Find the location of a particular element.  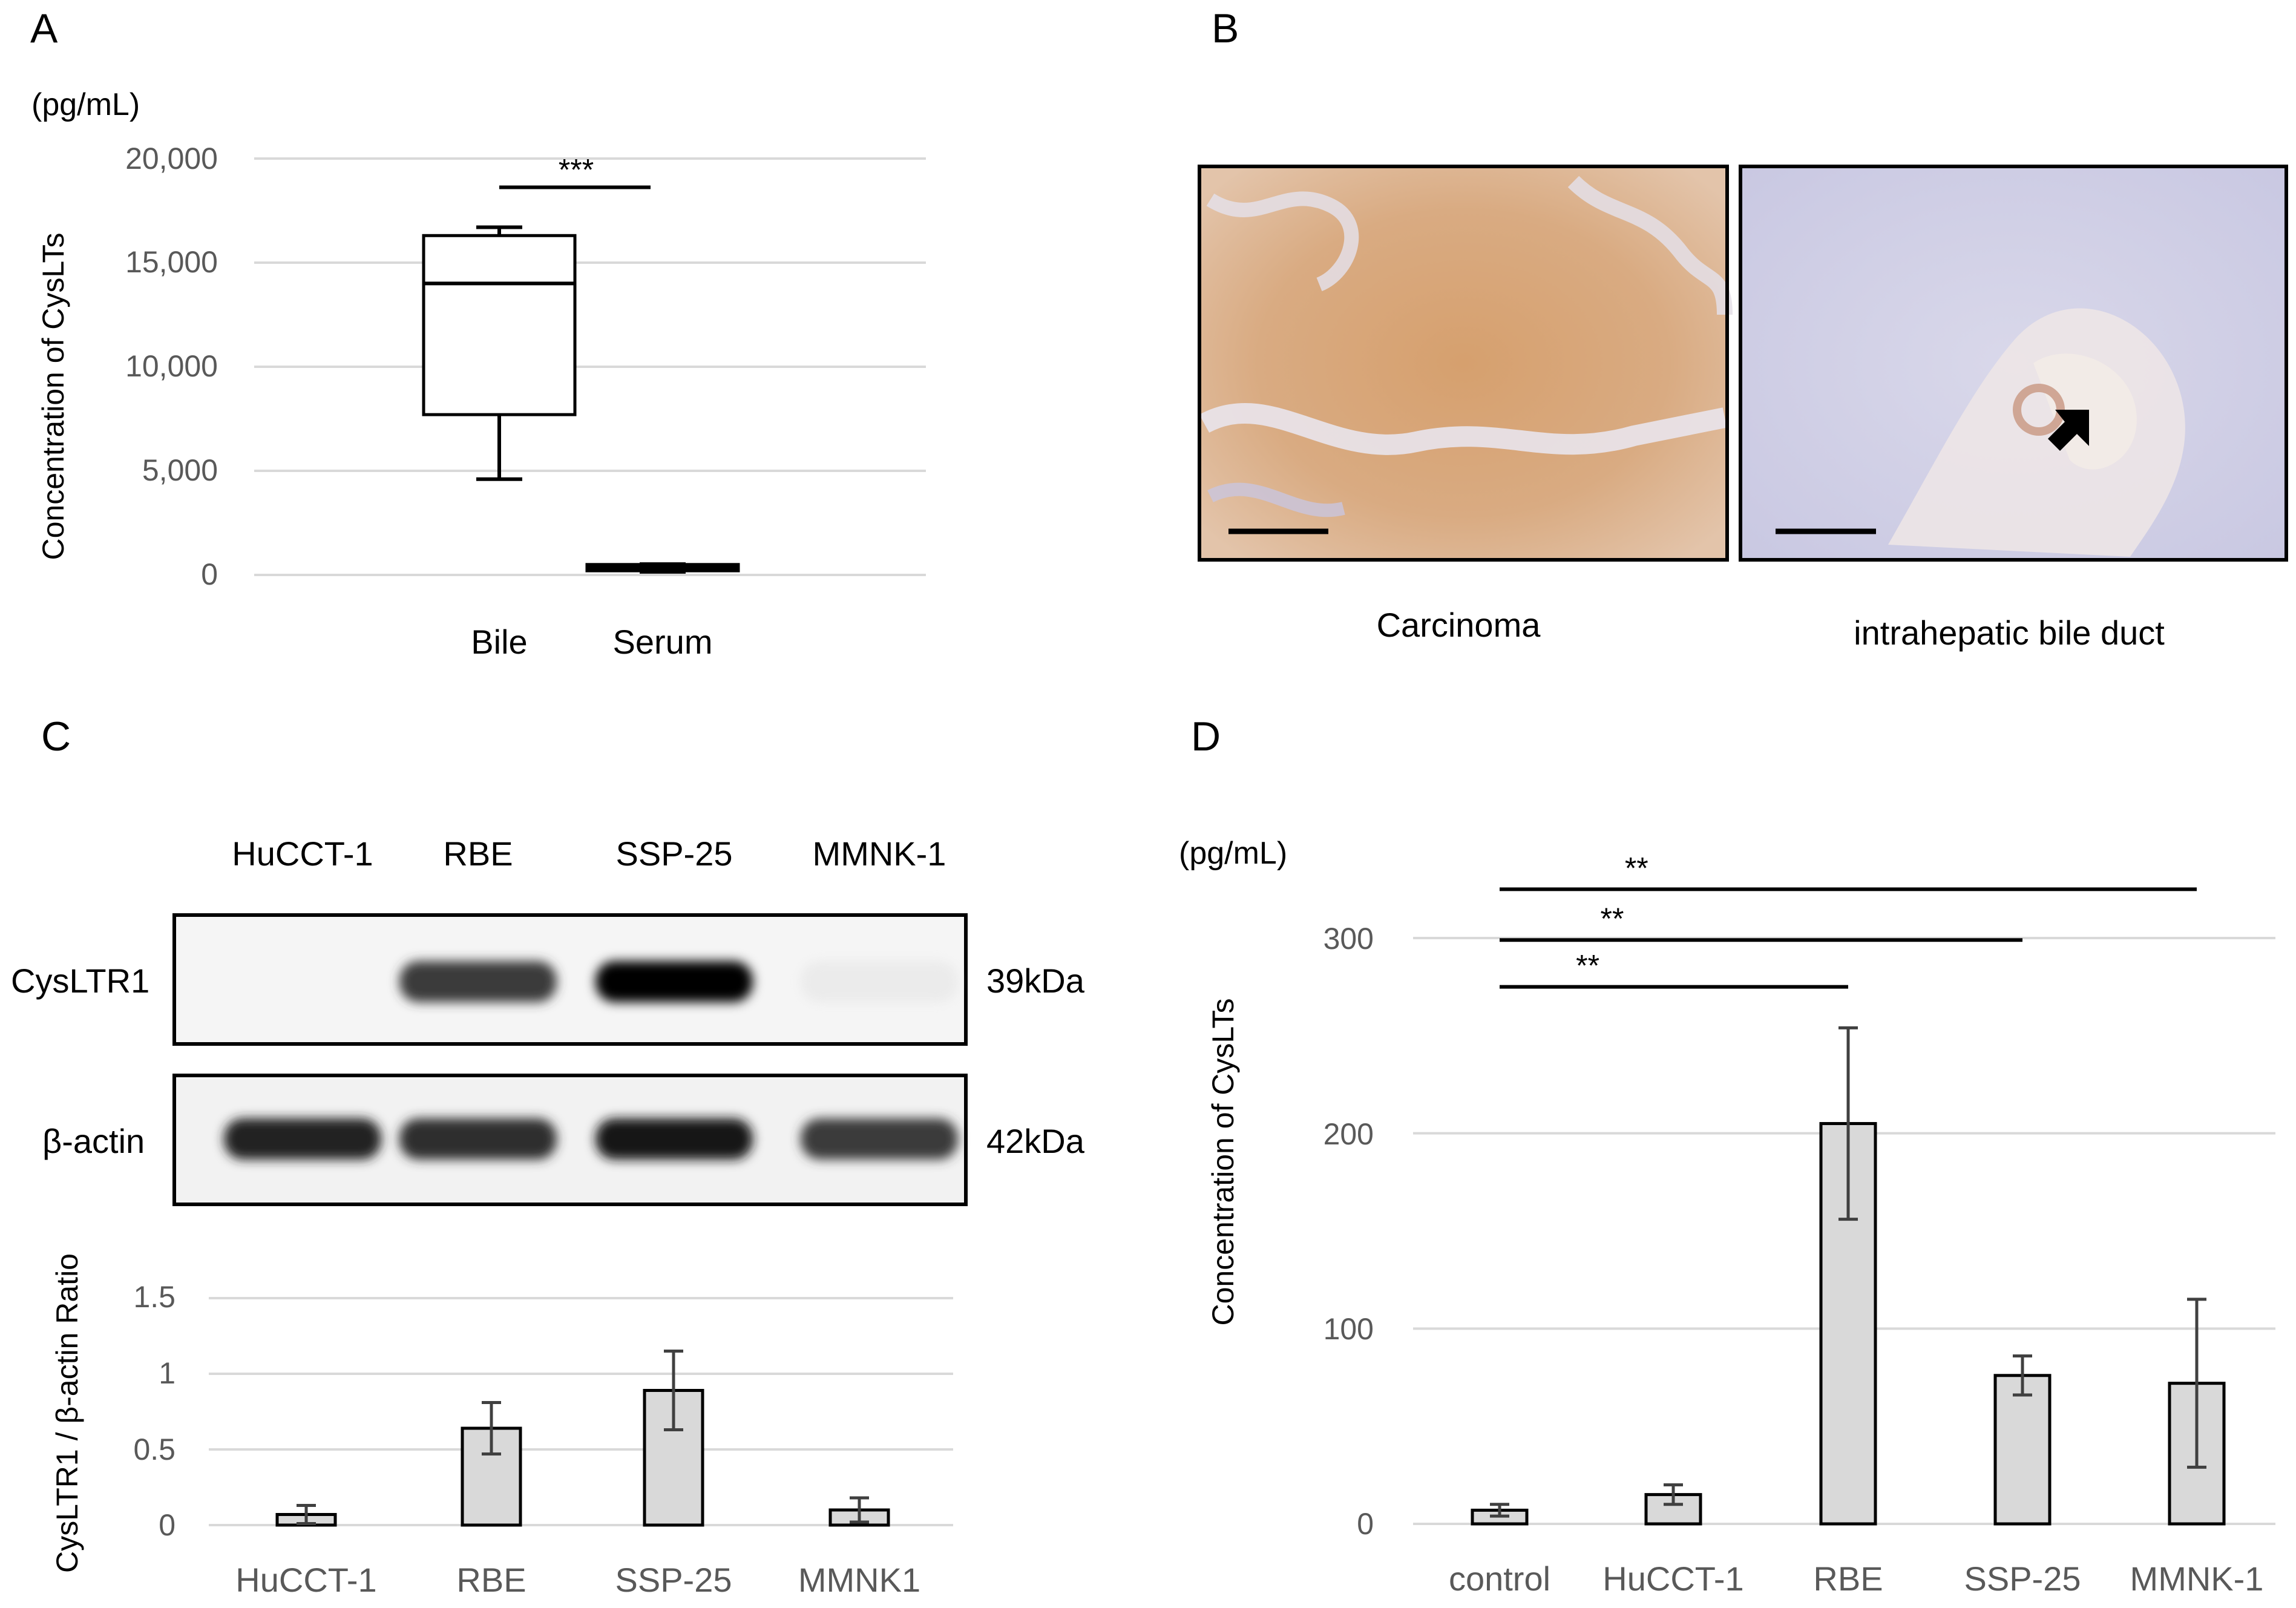

cysltr1-bands is located at coordinates (678, 981).